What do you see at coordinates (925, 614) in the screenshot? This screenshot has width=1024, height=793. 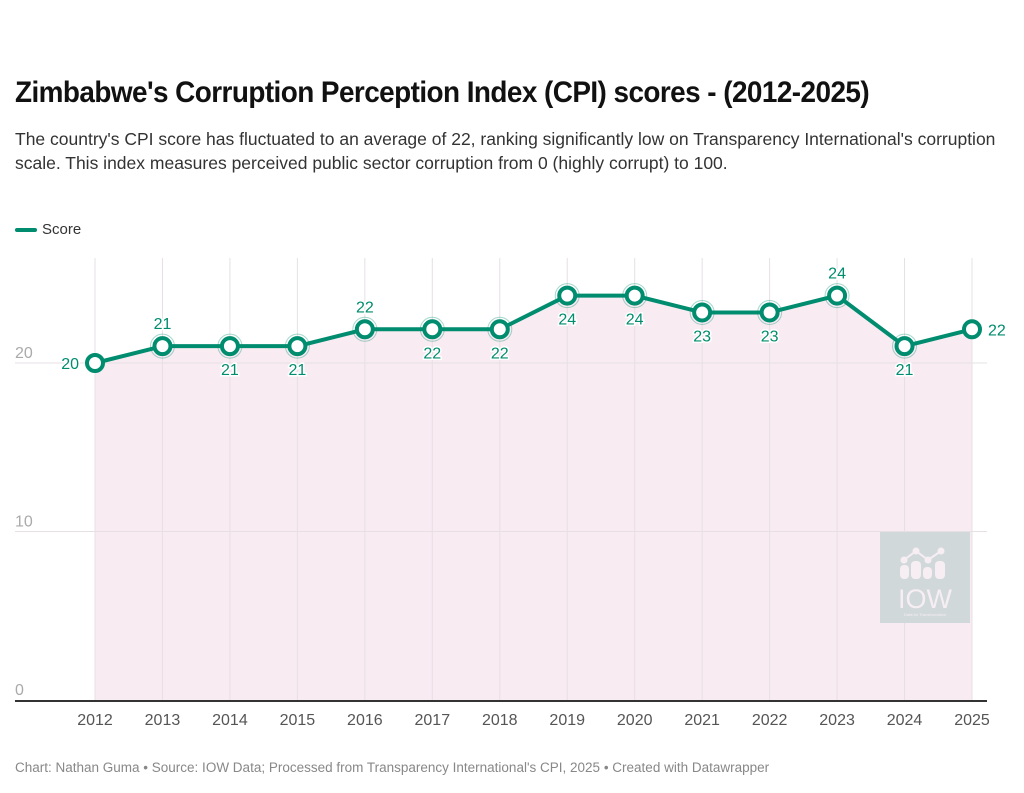 I see `logo-tagline: Data for Transformation` at bounding box center [925, 614].